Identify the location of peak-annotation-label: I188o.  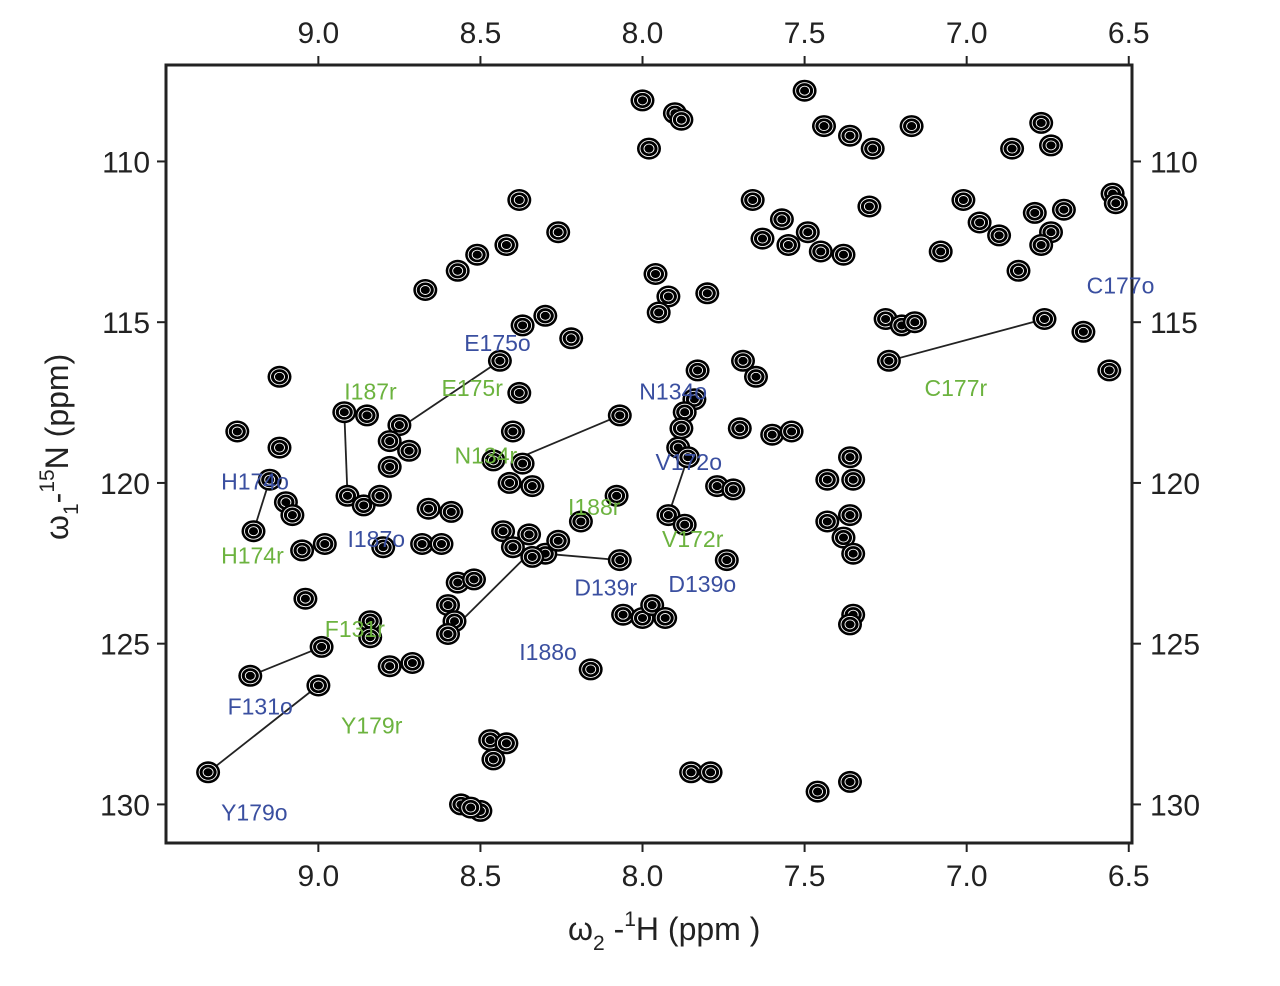
(548, 652).